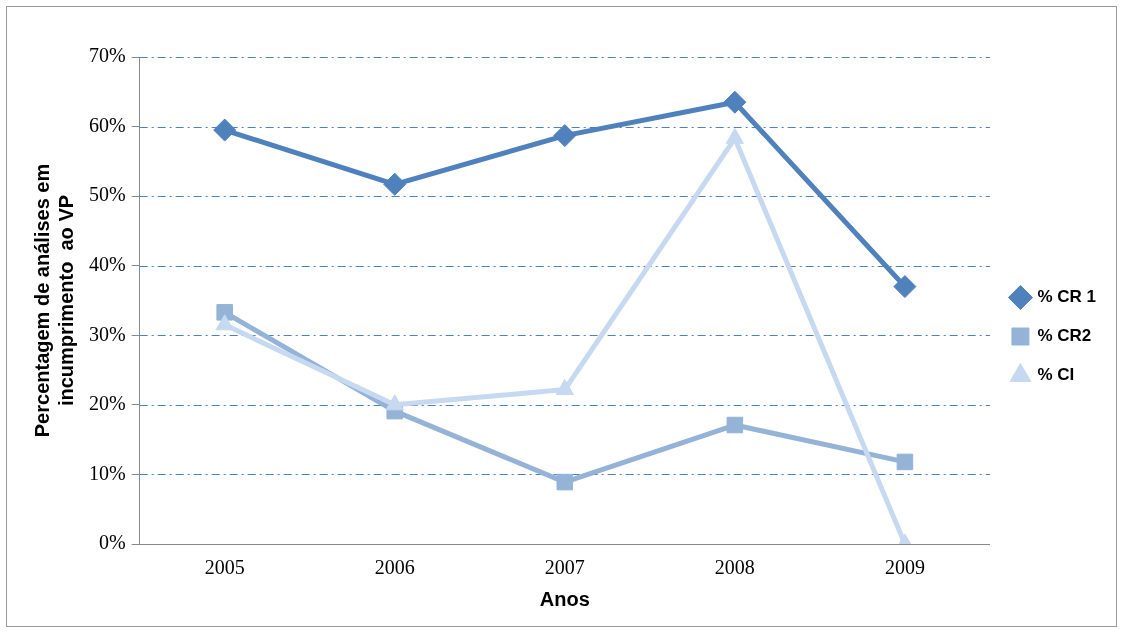 This screenshot has width=1123, height=633. Describe the element at coordinates (904, 567) in the screenshot. I see `x-tick-label: 2009` at that location.